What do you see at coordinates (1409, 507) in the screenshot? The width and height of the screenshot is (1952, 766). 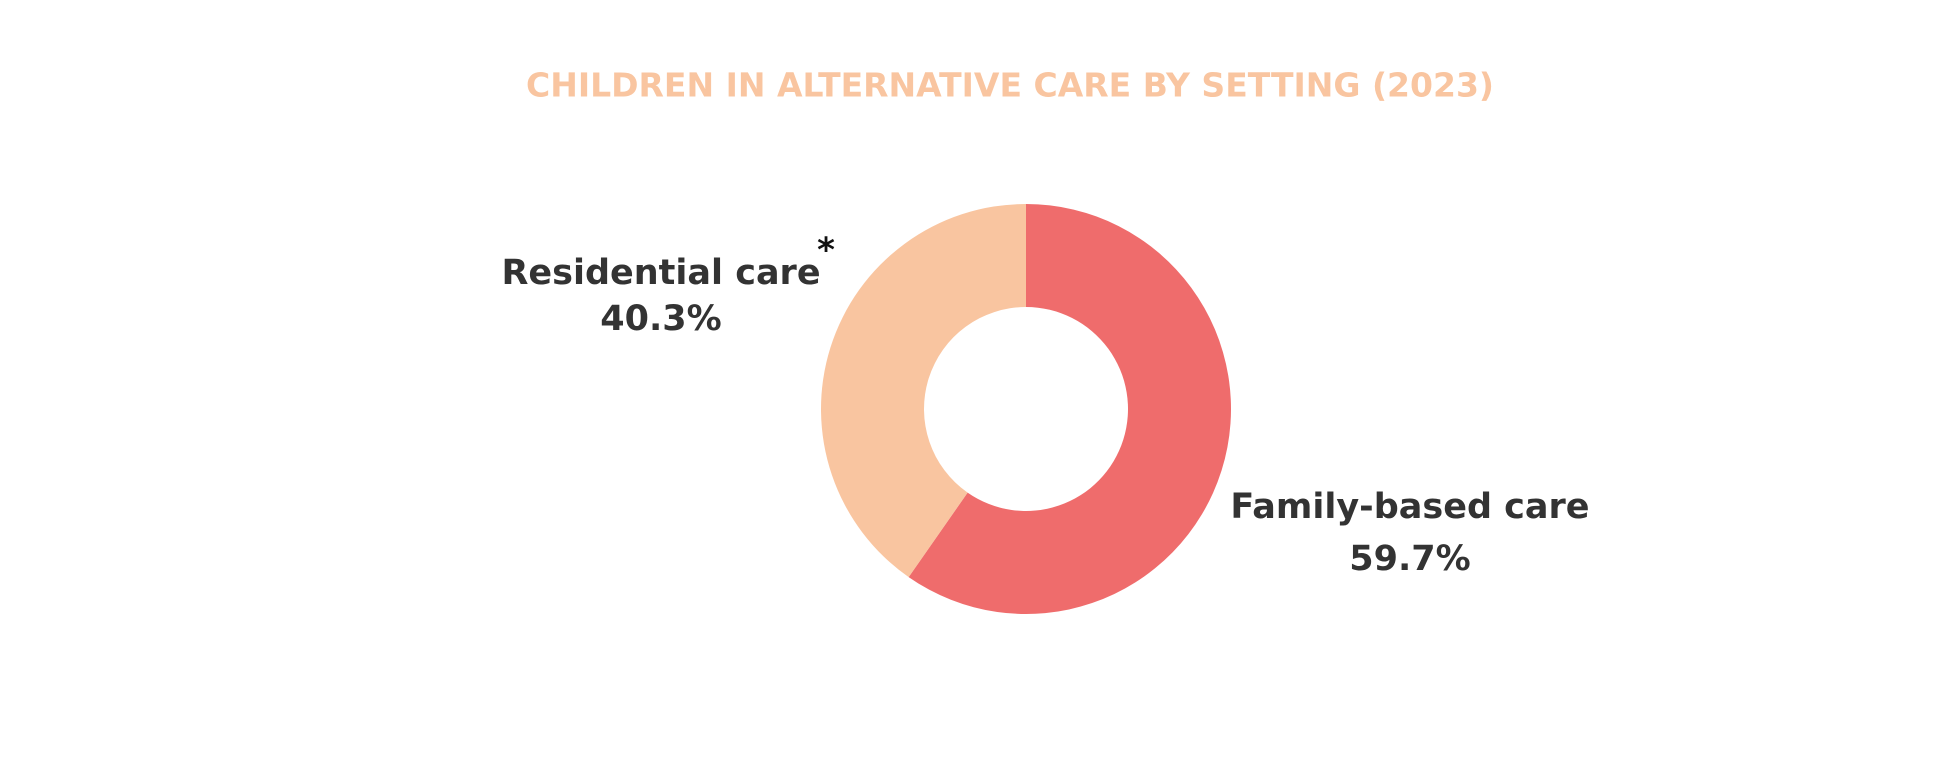 I see `segment-label: Family-based care` at bounding box center [1409, 507].